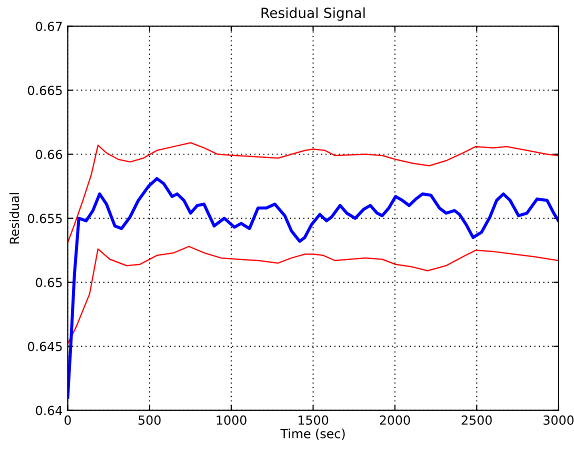 The image size is (574, 460). I want to click on x-tick-label: 1000, so click(231, 420).